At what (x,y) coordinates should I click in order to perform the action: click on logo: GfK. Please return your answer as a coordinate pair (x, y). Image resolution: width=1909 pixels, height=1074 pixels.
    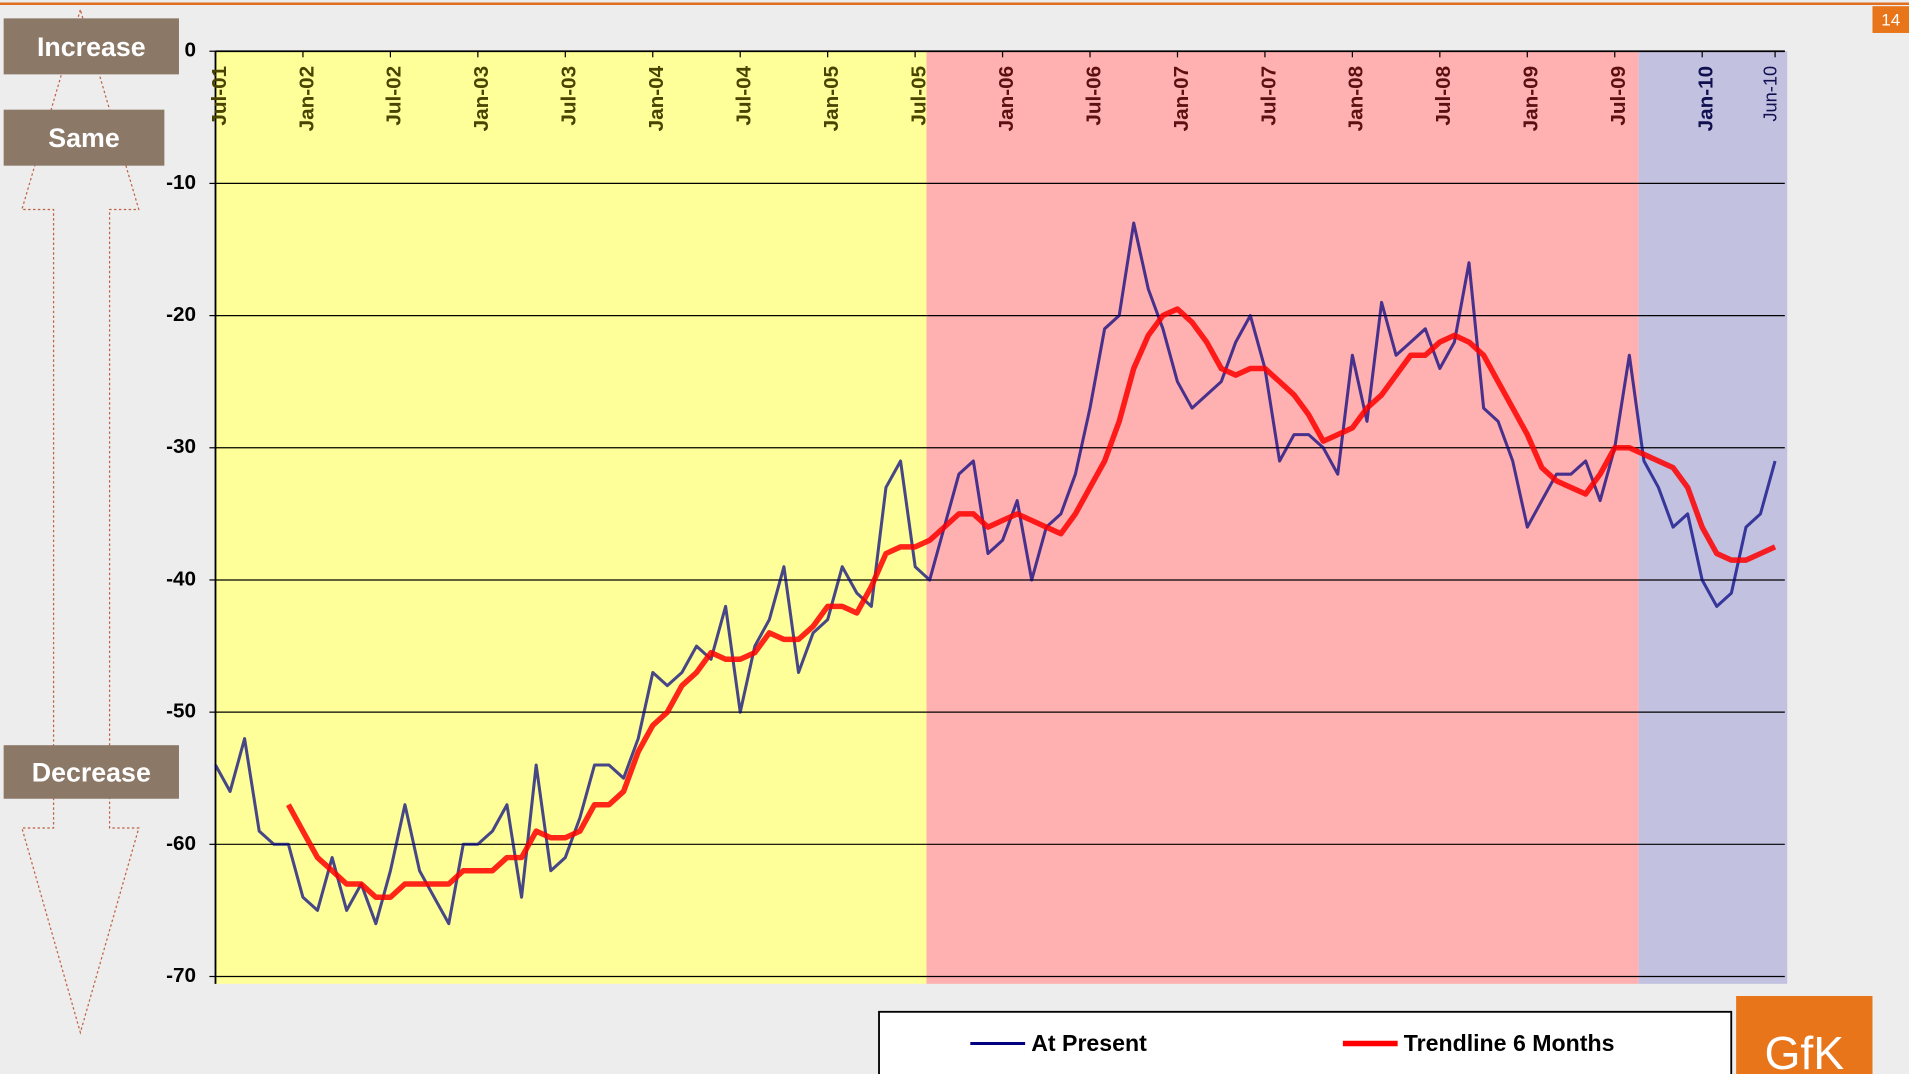
    Looking at the image, I should click on (1804, 1050).